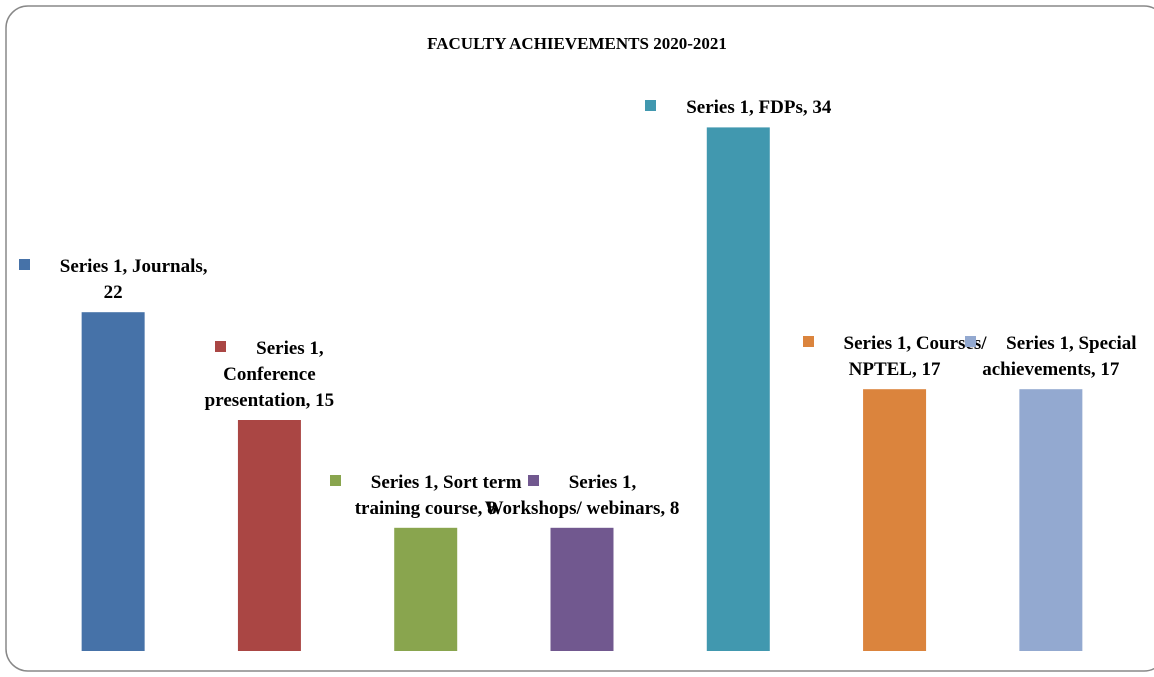 The image size is (1154, 677). Describe the element at coordinates (759, 108) in the screenshot. I see `data-label-text: Series 1, FDPs, 34` at that location.